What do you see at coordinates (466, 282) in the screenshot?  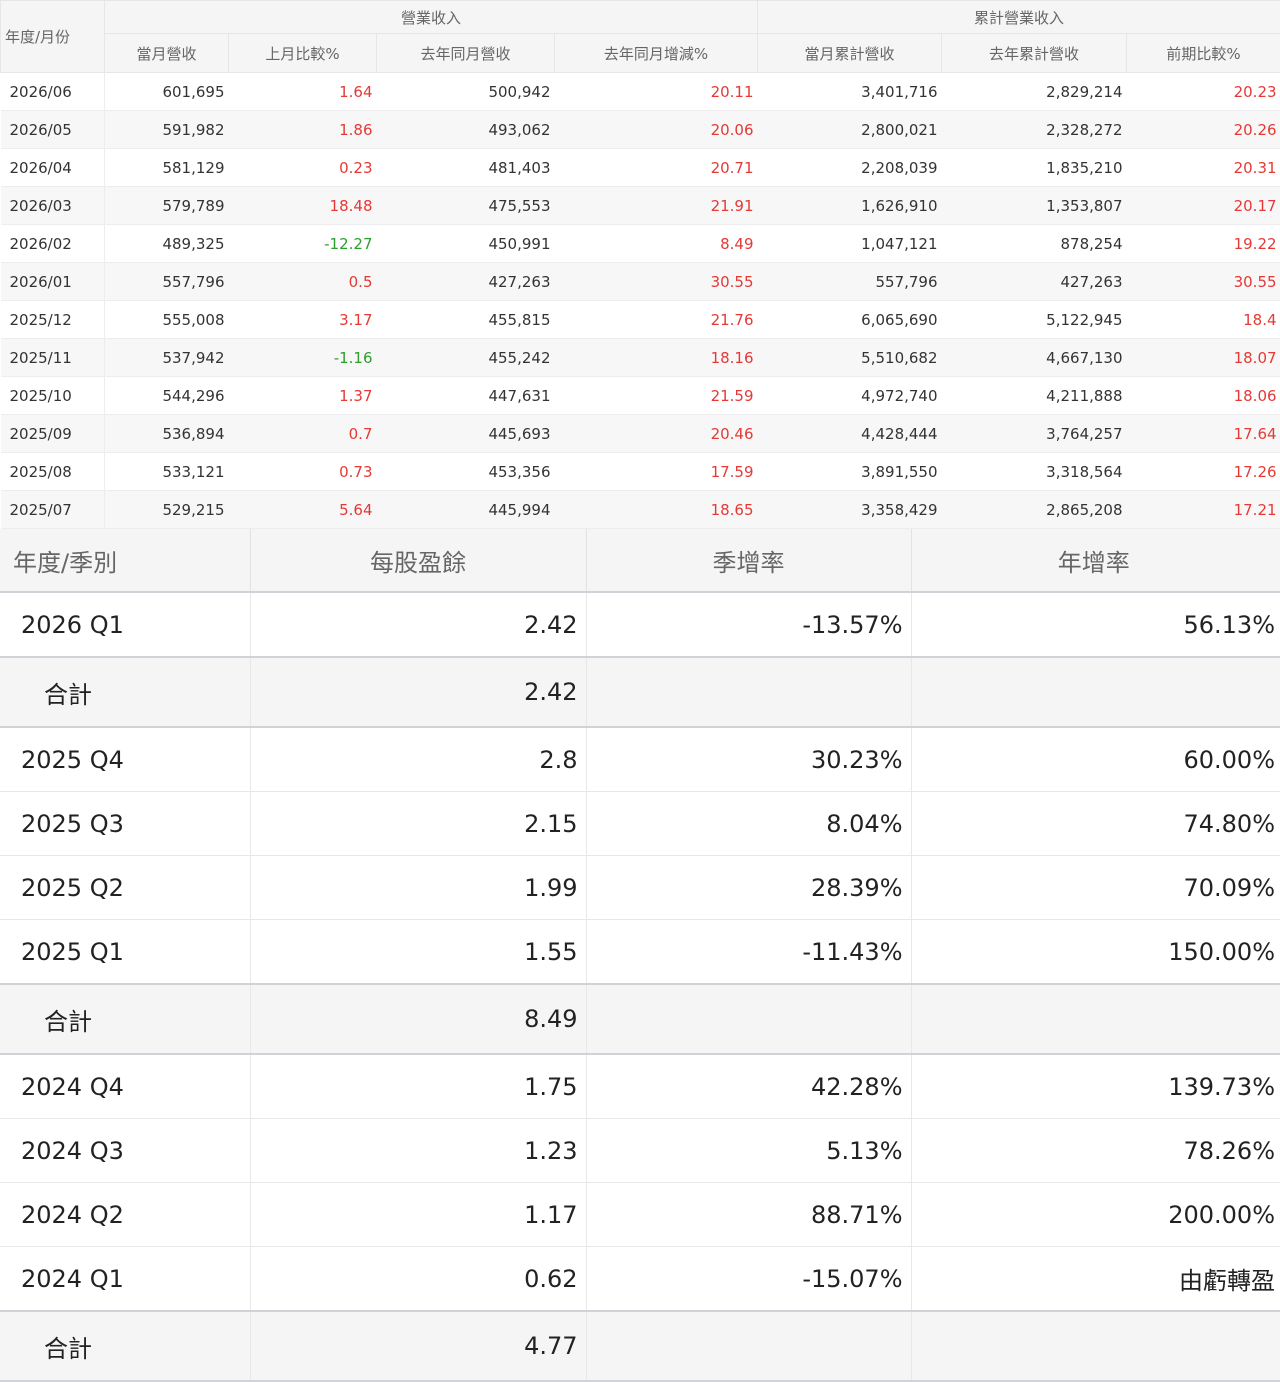 I see `cell-last-year-revenue: 427,263` at bounding box center [466, 282].